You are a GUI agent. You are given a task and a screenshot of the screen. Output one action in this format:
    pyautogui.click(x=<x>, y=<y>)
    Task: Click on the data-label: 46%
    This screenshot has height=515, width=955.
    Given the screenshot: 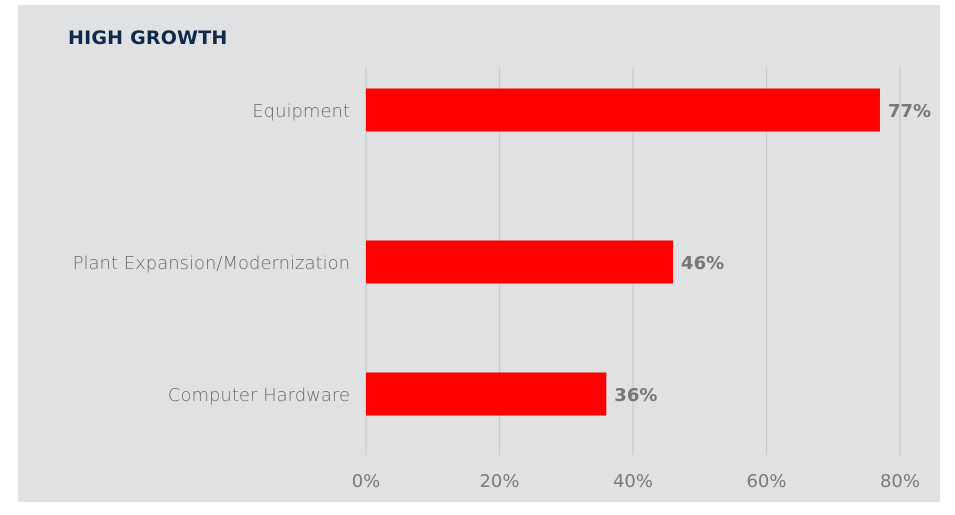 What is the action you would take?
    pyautogui.click(x=702, y=263)
    